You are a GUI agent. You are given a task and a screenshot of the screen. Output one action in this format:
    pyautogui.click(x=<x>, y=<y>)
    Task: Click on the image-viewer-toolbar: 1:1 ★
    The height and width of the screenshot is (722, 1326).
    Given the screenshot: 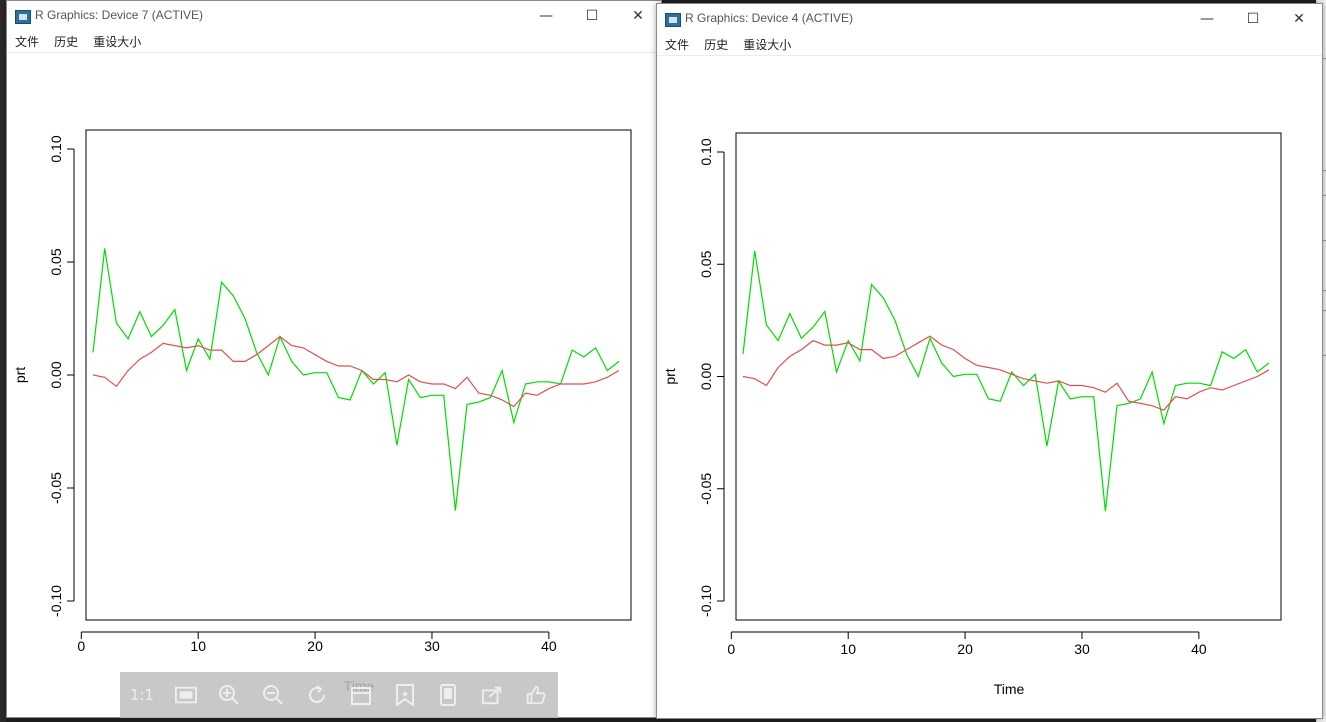 What is the action you would take?
    pyautogui.click(x=339, y=695)
    